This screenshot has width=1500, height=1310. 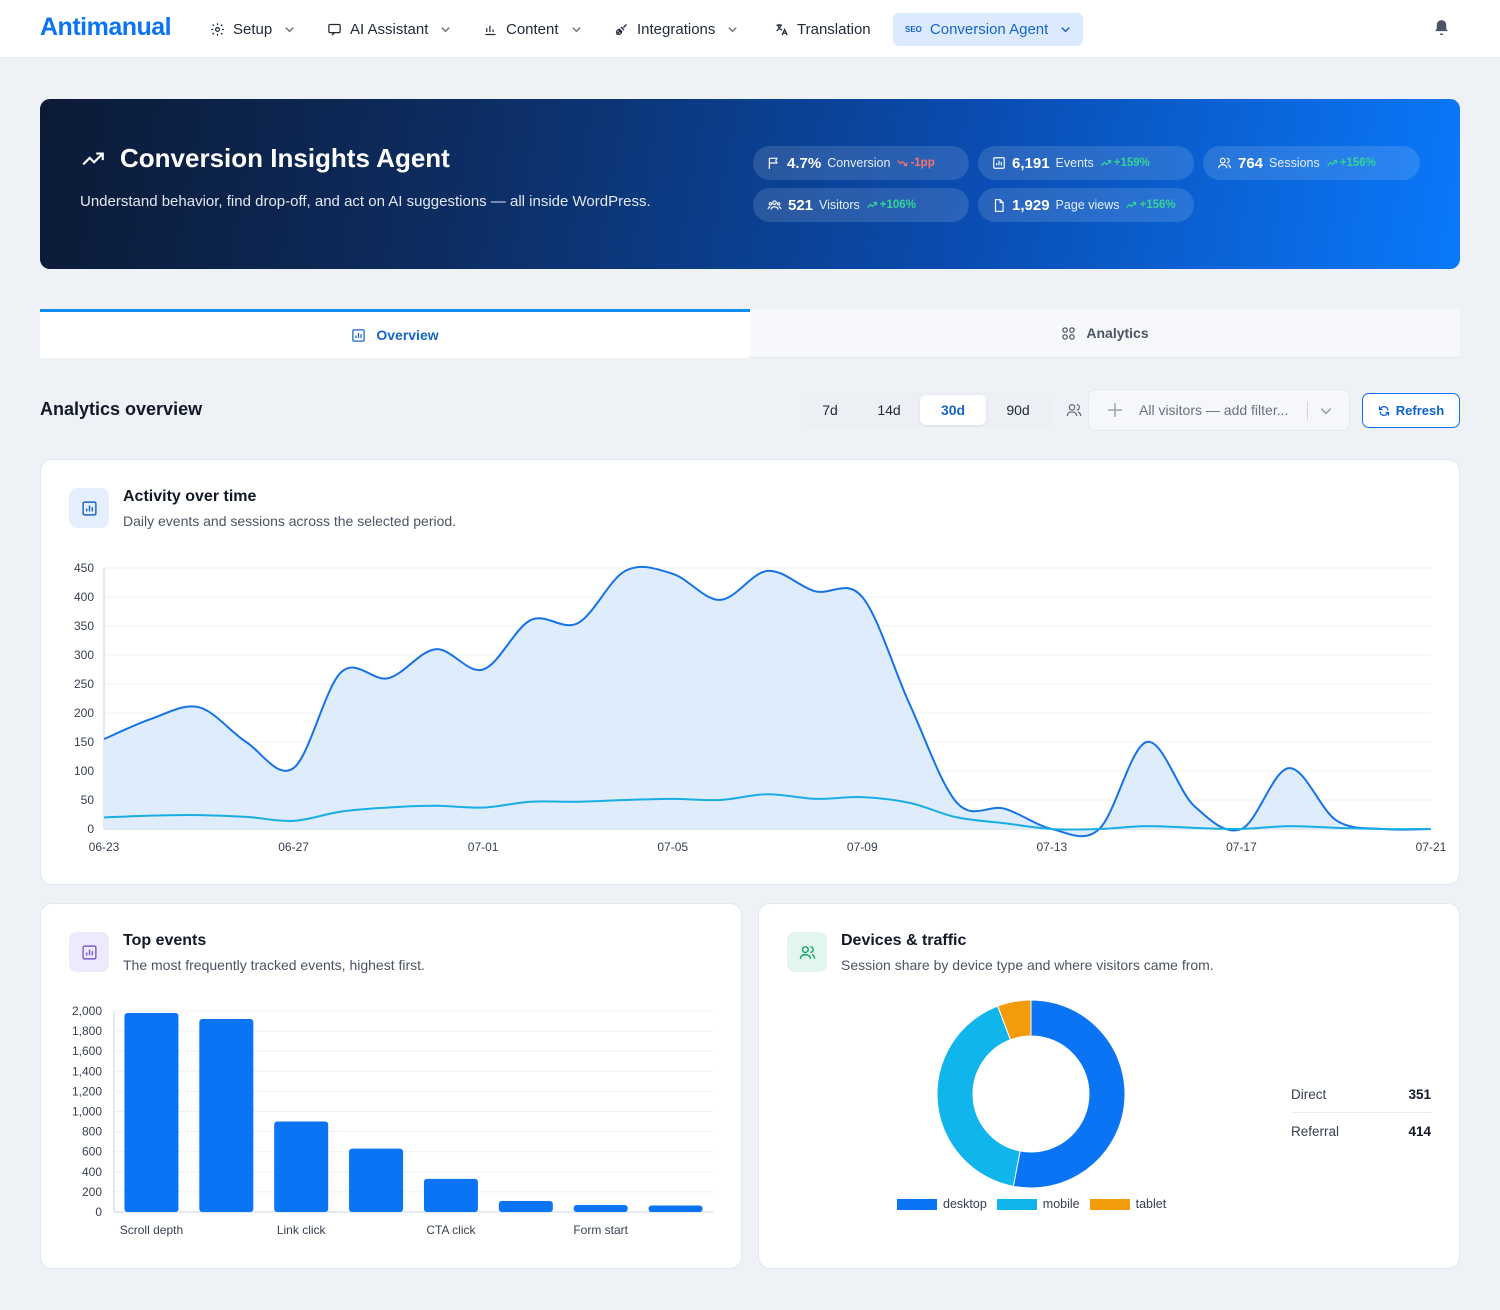 I want to click on range-7d: 7d, so click(x=830, y=410).